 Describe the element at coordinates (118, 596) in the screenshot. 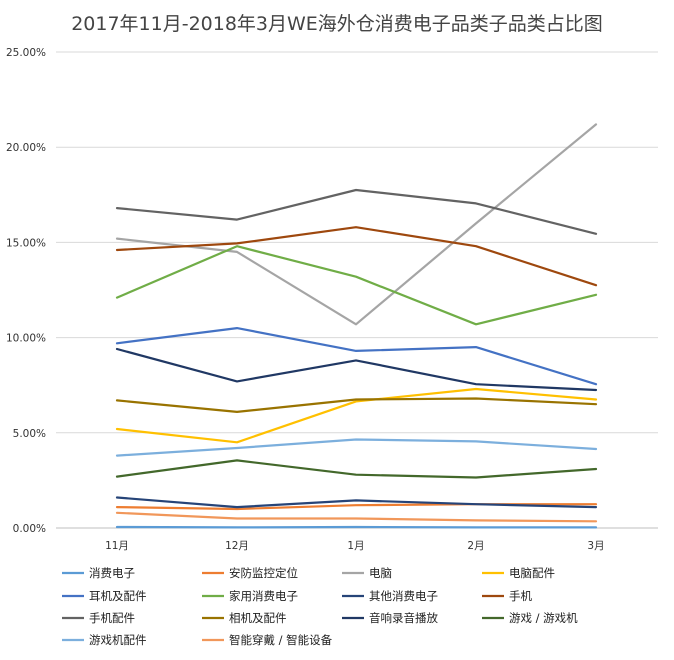

I see `legend-label: 耳机及配件` at that location.